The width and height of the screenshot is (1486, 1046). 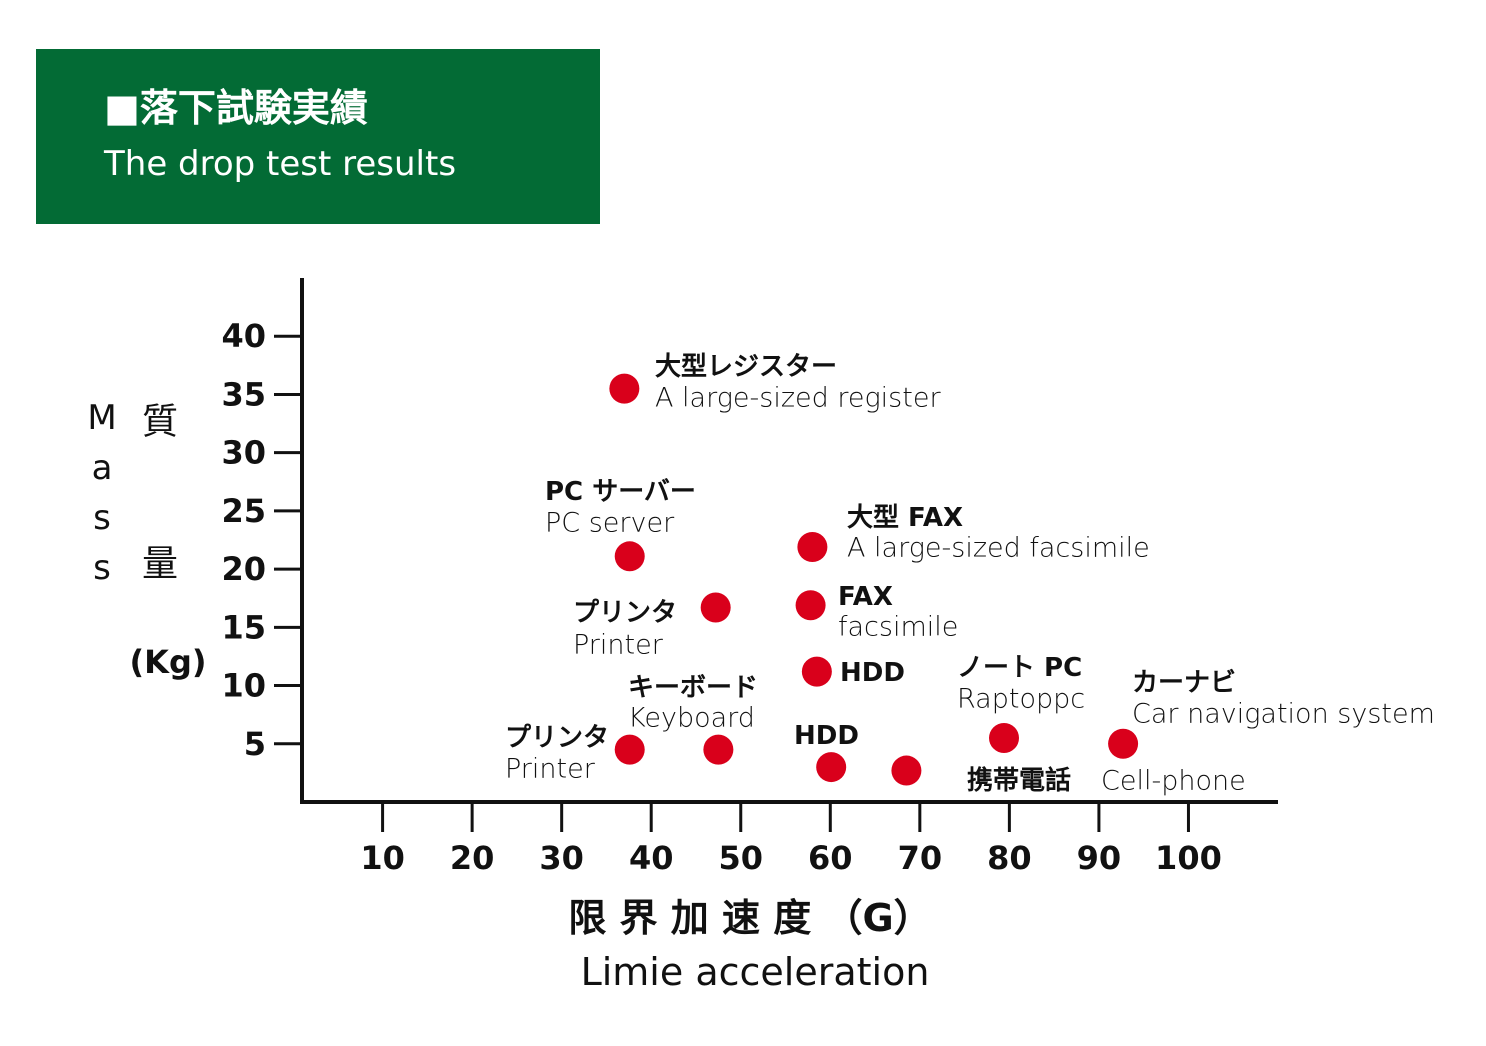 What do you see at coordinates (160, 422) in the screenshot?
I see `y-axis-title: 質` at bounding box center [160, 422].